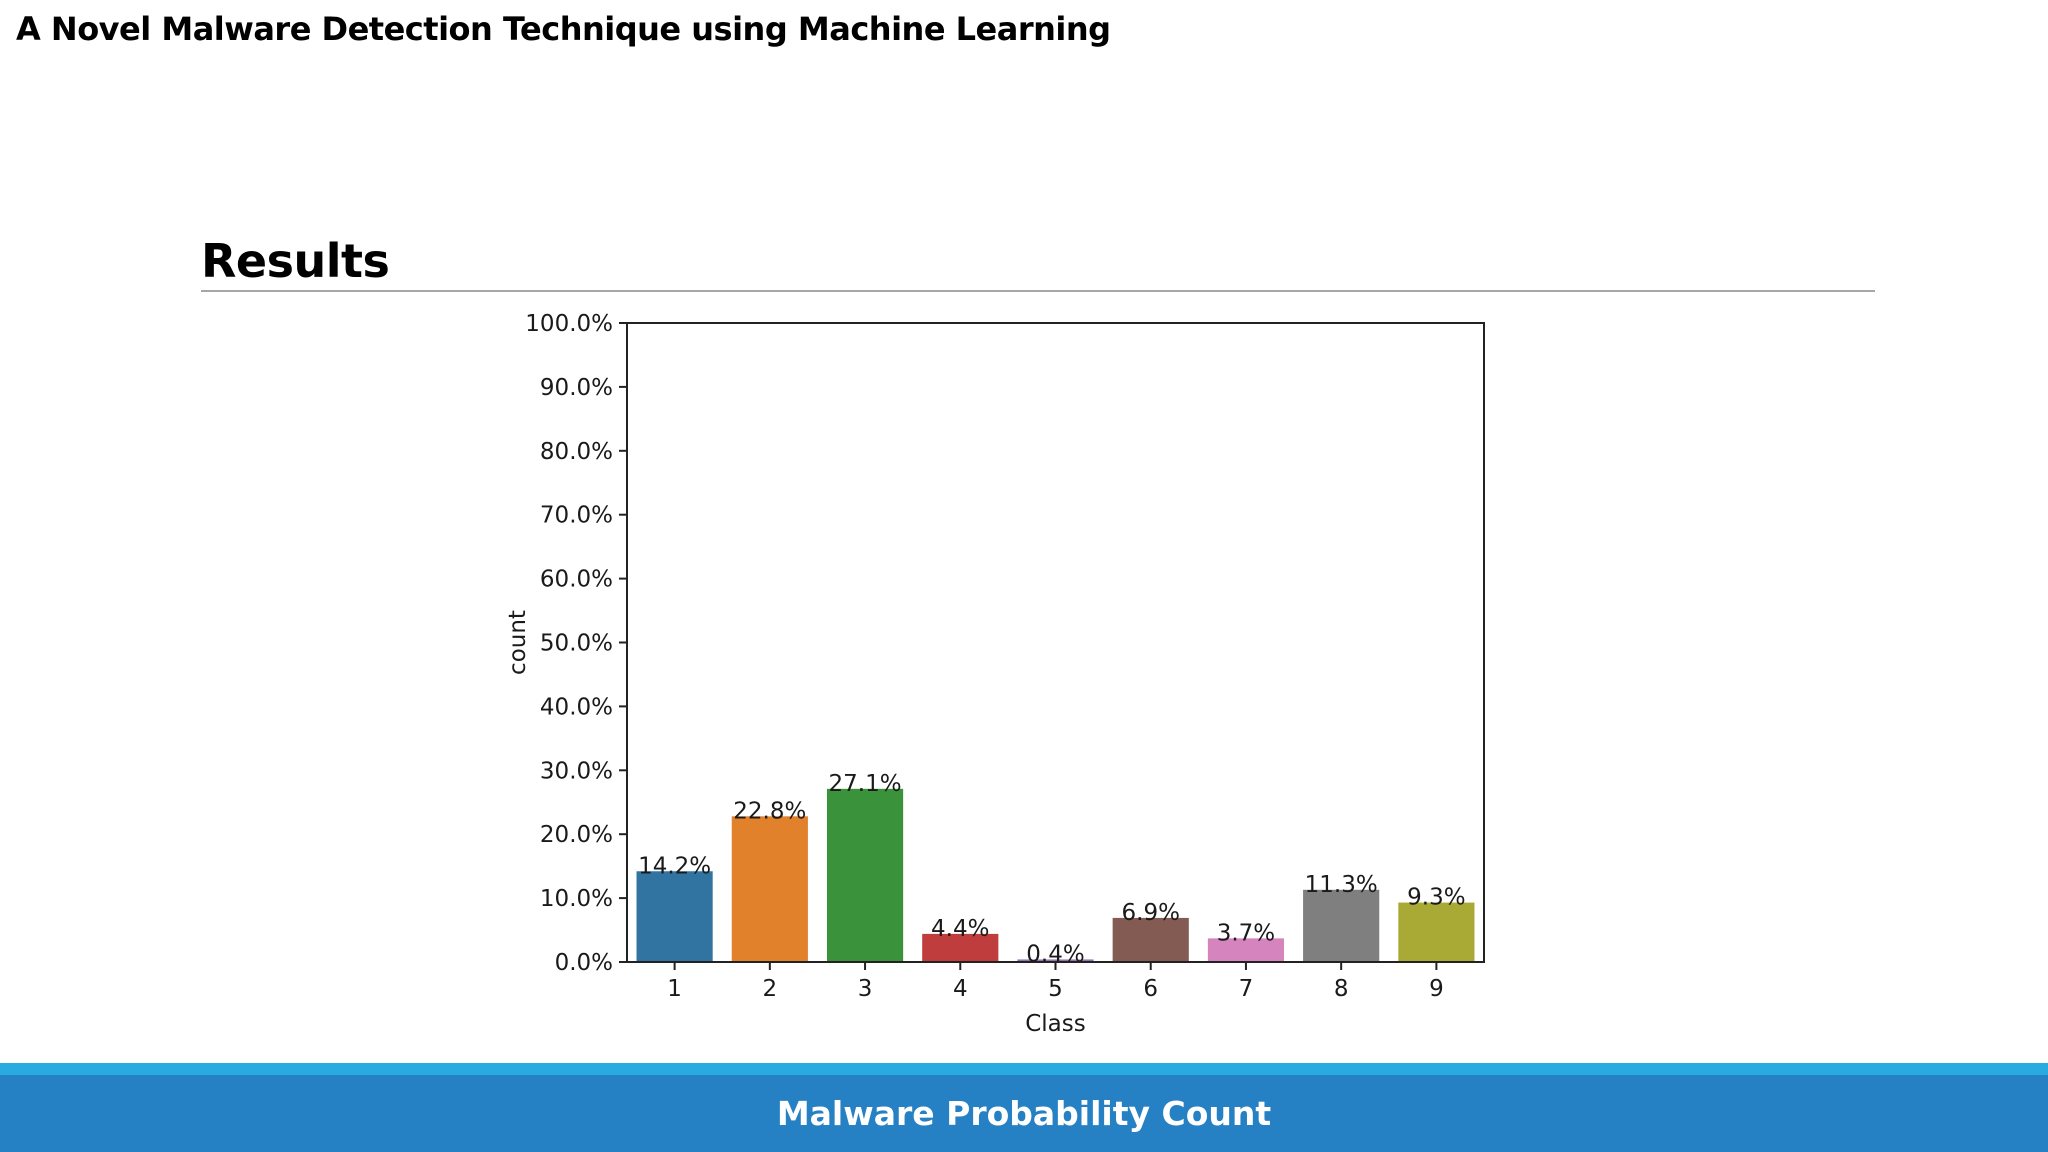  What do you see at coordinates (576, 580) in the screenshot?
I see `y-tick-label: 60.0%` at bounding box center [576, 580].